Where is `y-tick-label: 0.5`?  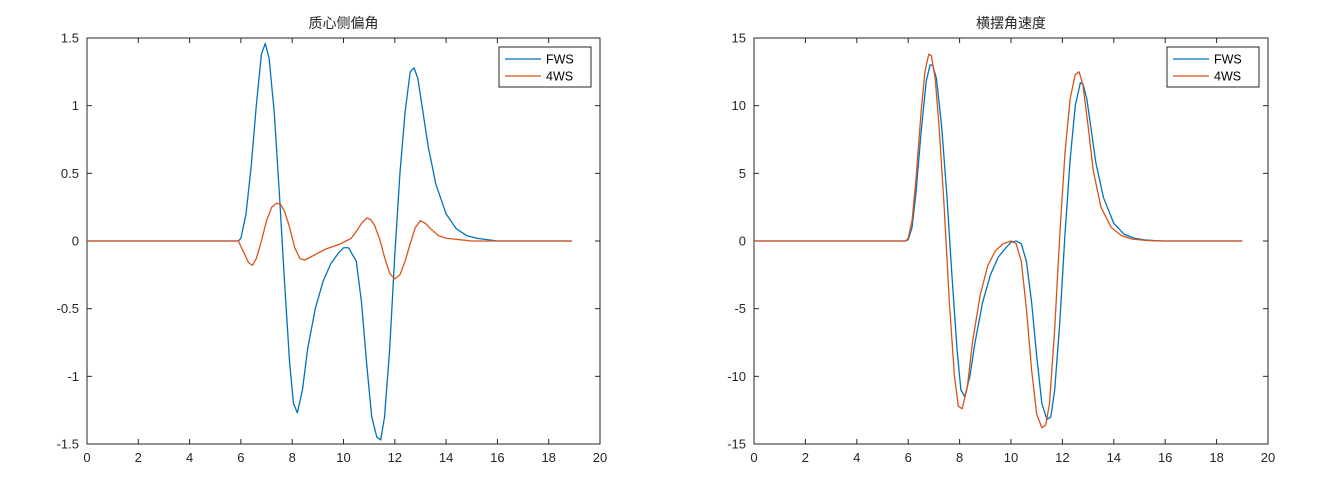 y-tick-label: 0.5 is located at coordinates (70, 173).